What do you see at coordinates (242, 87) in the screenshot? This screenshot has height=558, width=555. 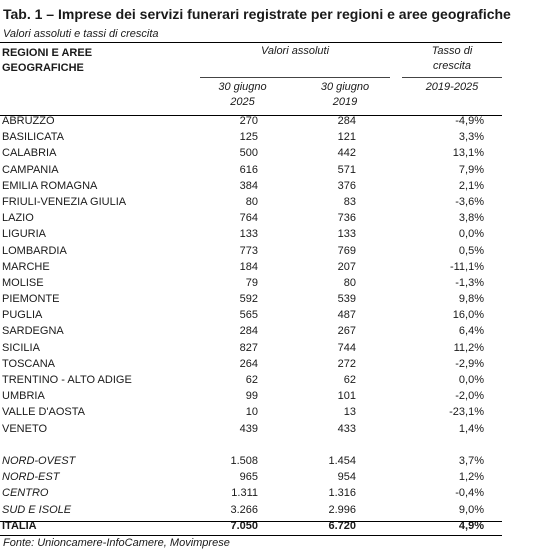 I see `header-col-2025-line1: 30 giugno` at bounding box center [242, 87].